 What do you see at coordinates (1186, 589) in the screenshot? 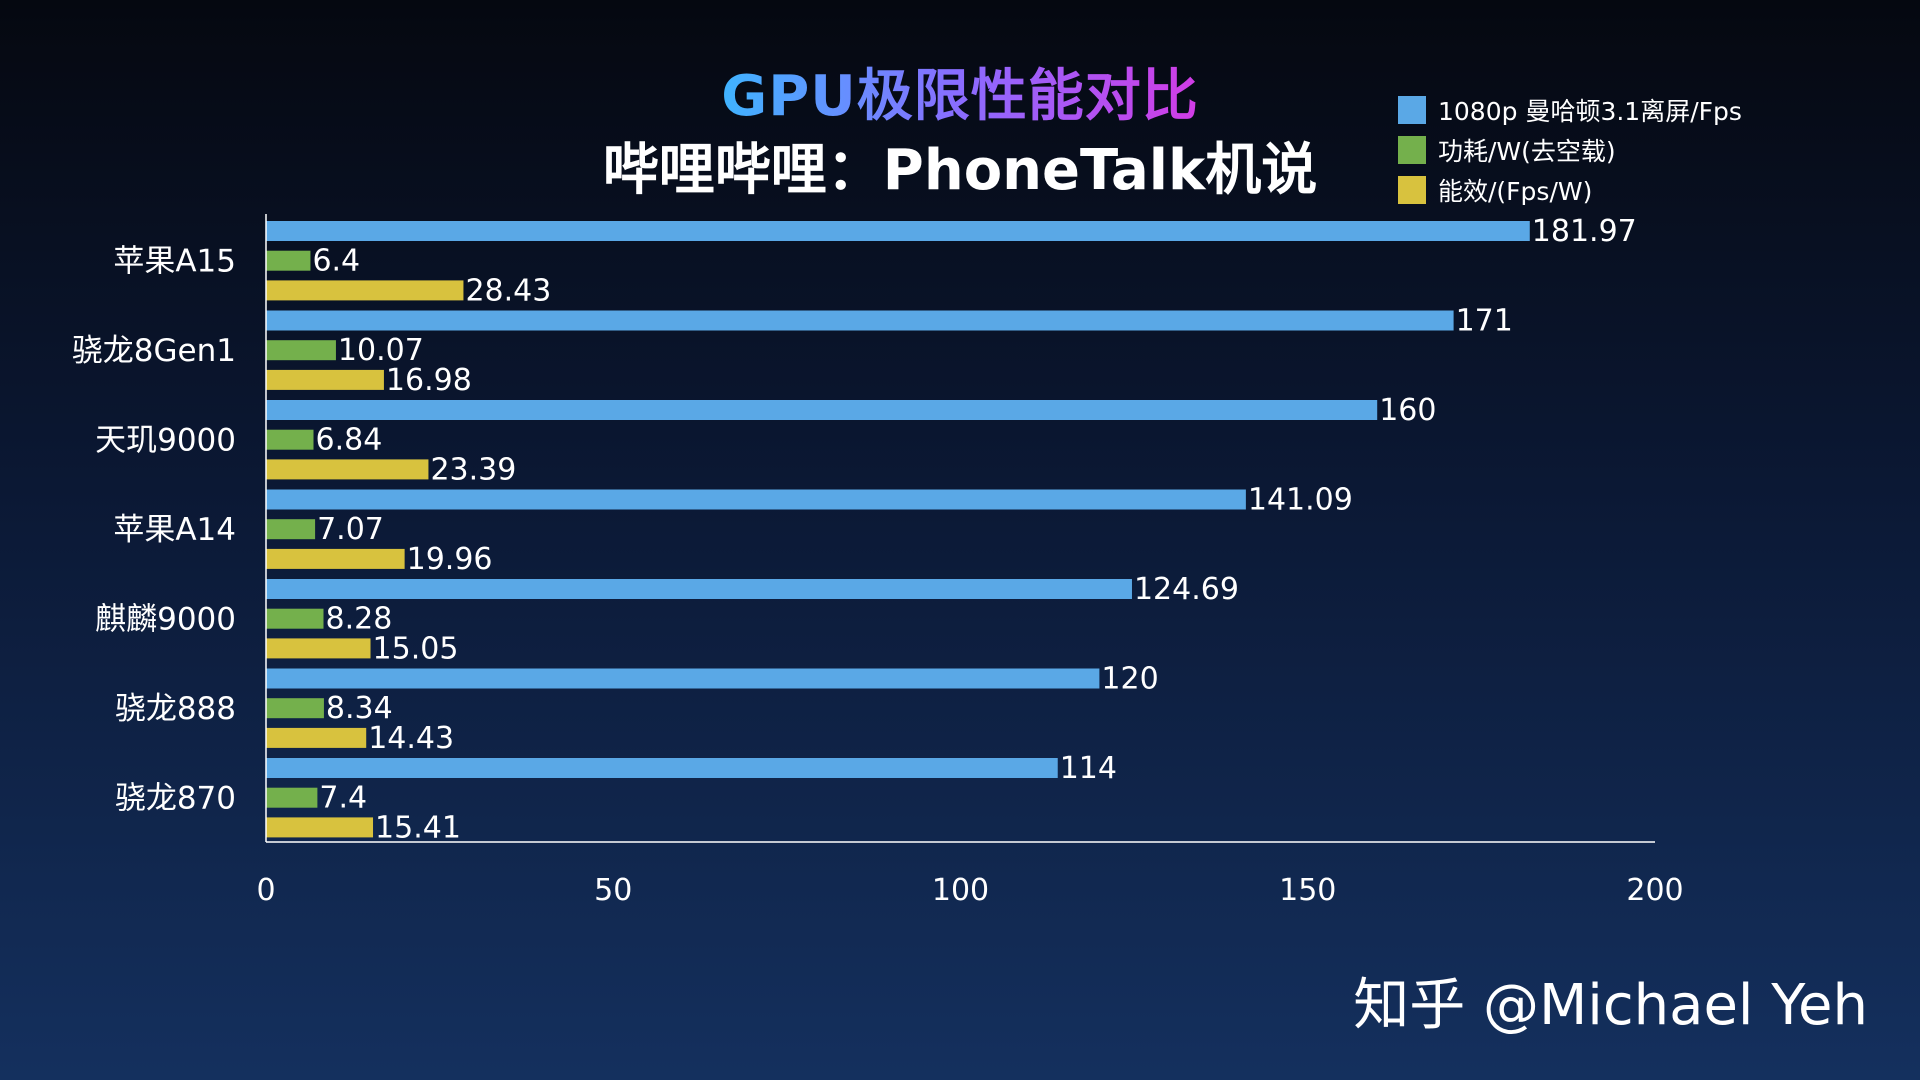
I see `value-label-5-series-1: 124.69` at bounding box center [1186, 589].